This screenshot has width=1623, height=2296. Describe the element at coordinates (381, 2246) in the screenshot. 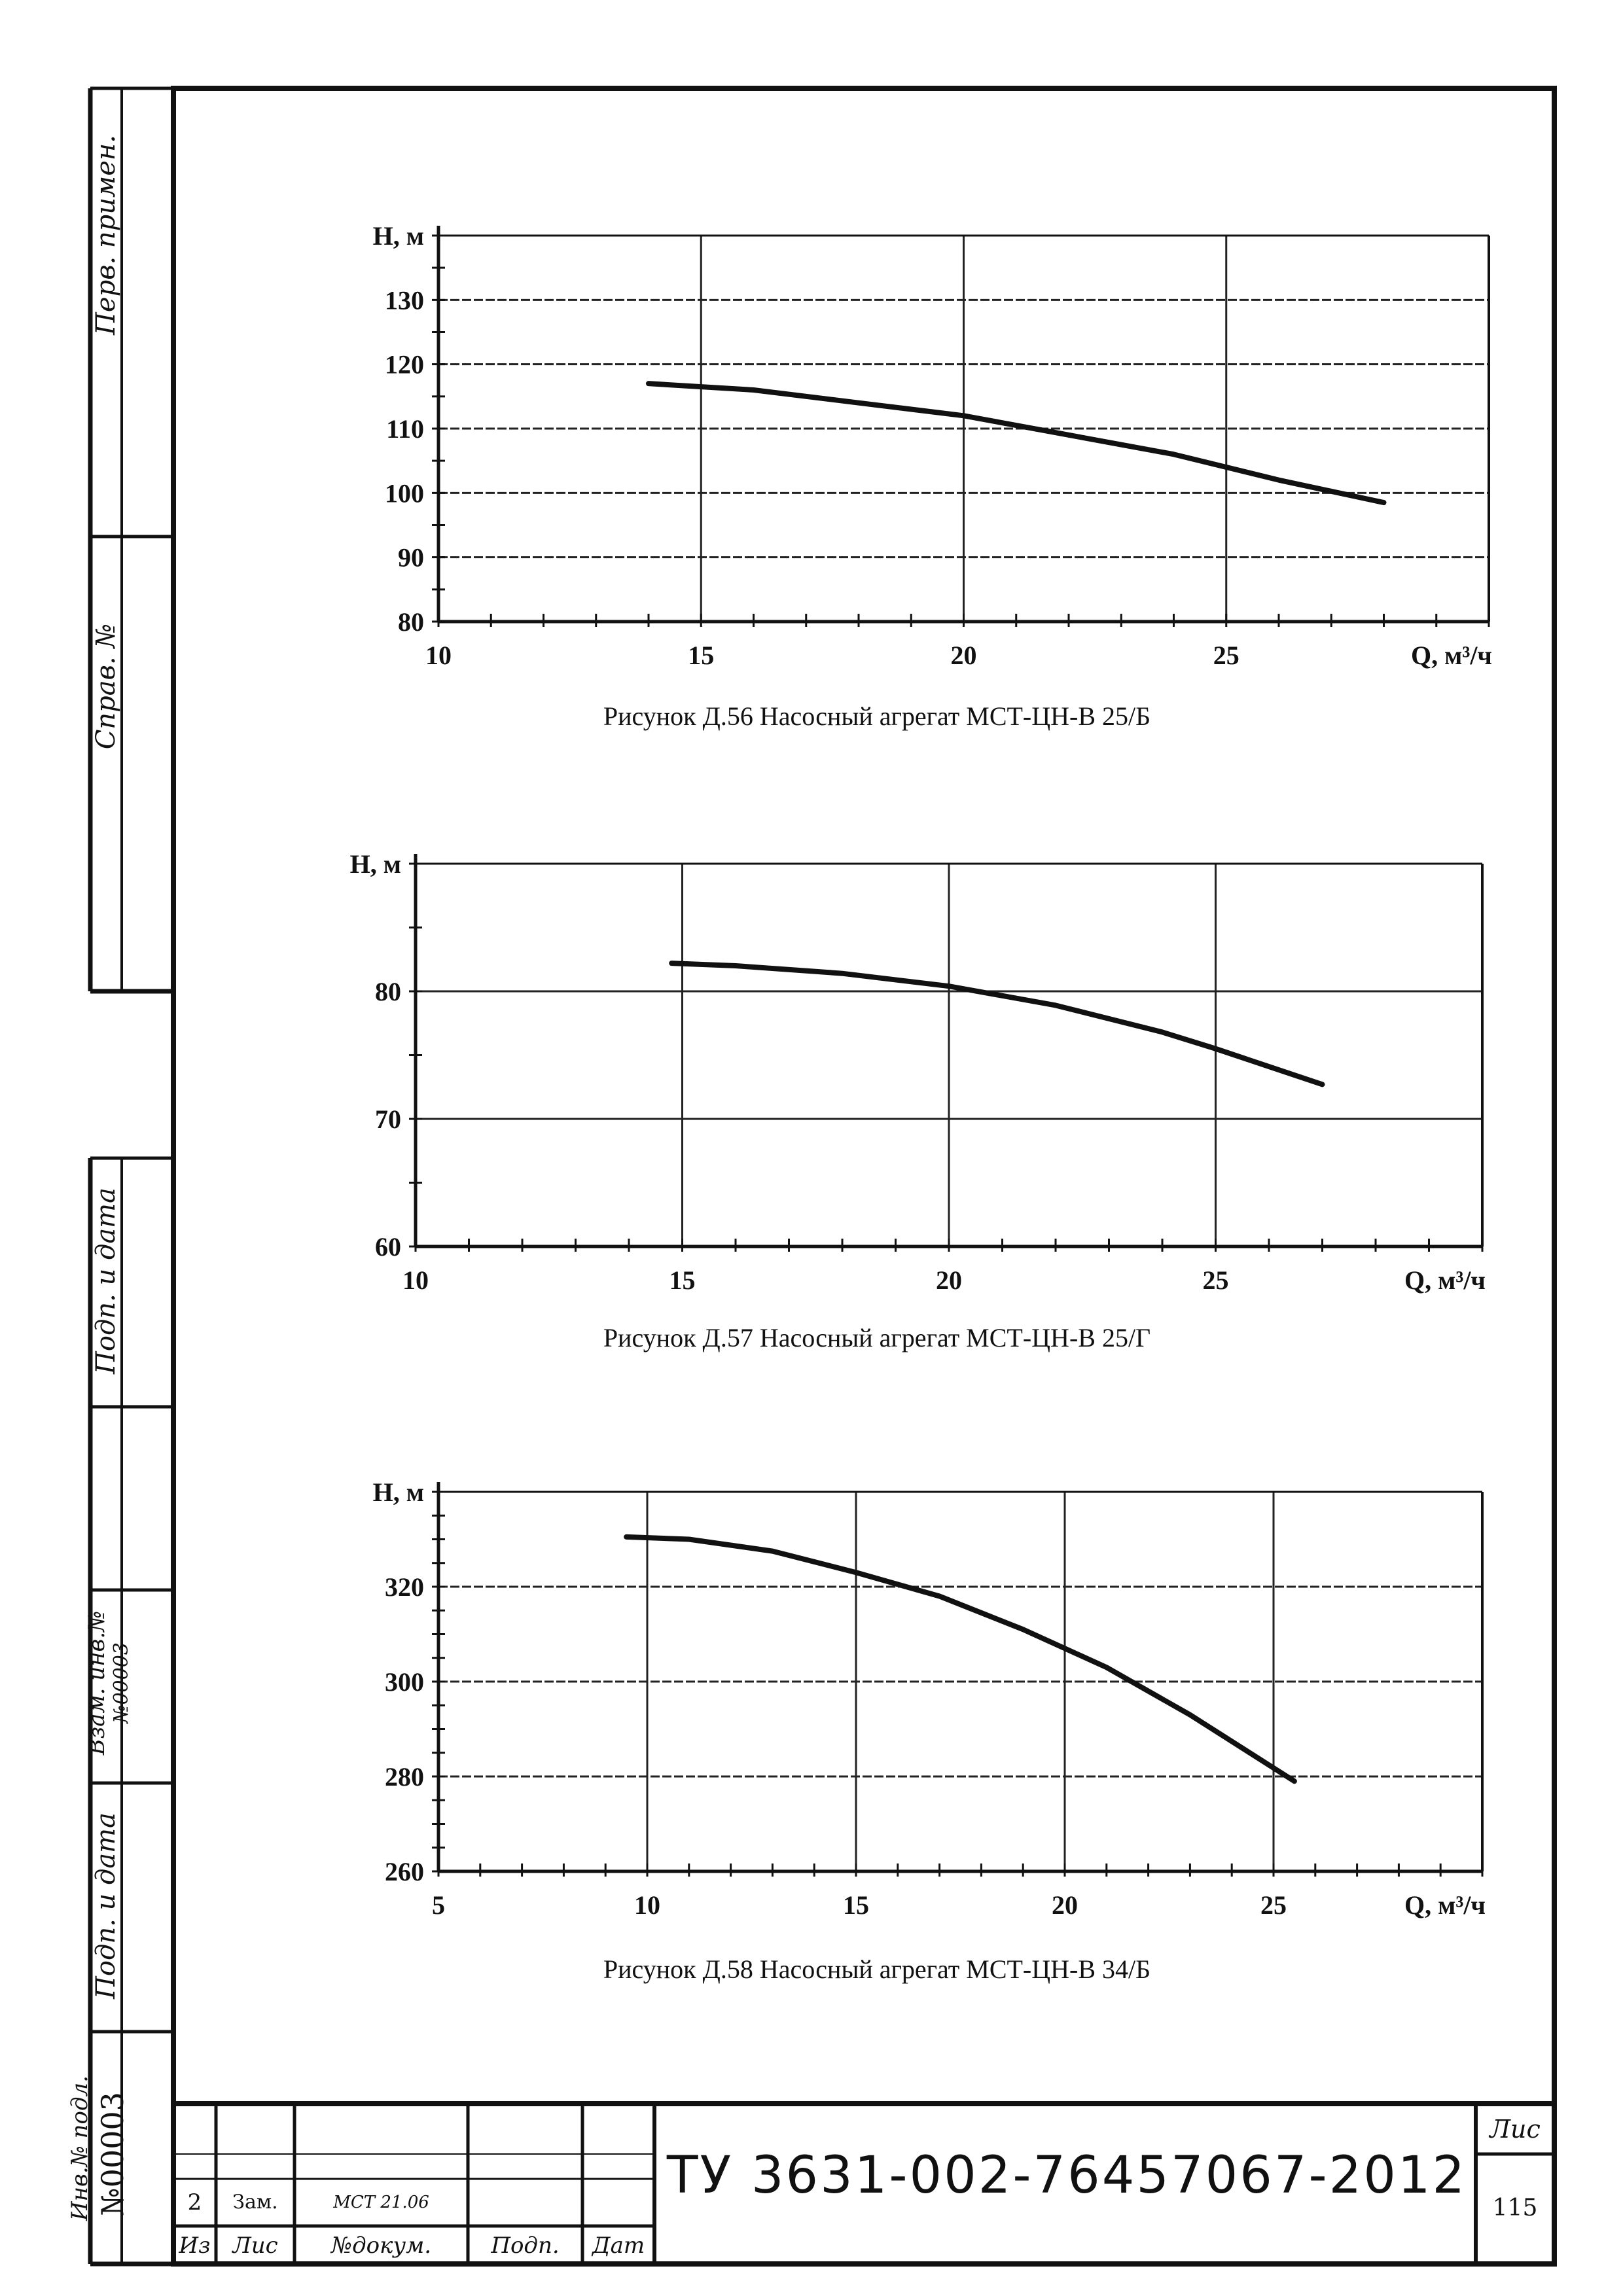

I see `header-dokum: №докум.` at that location.